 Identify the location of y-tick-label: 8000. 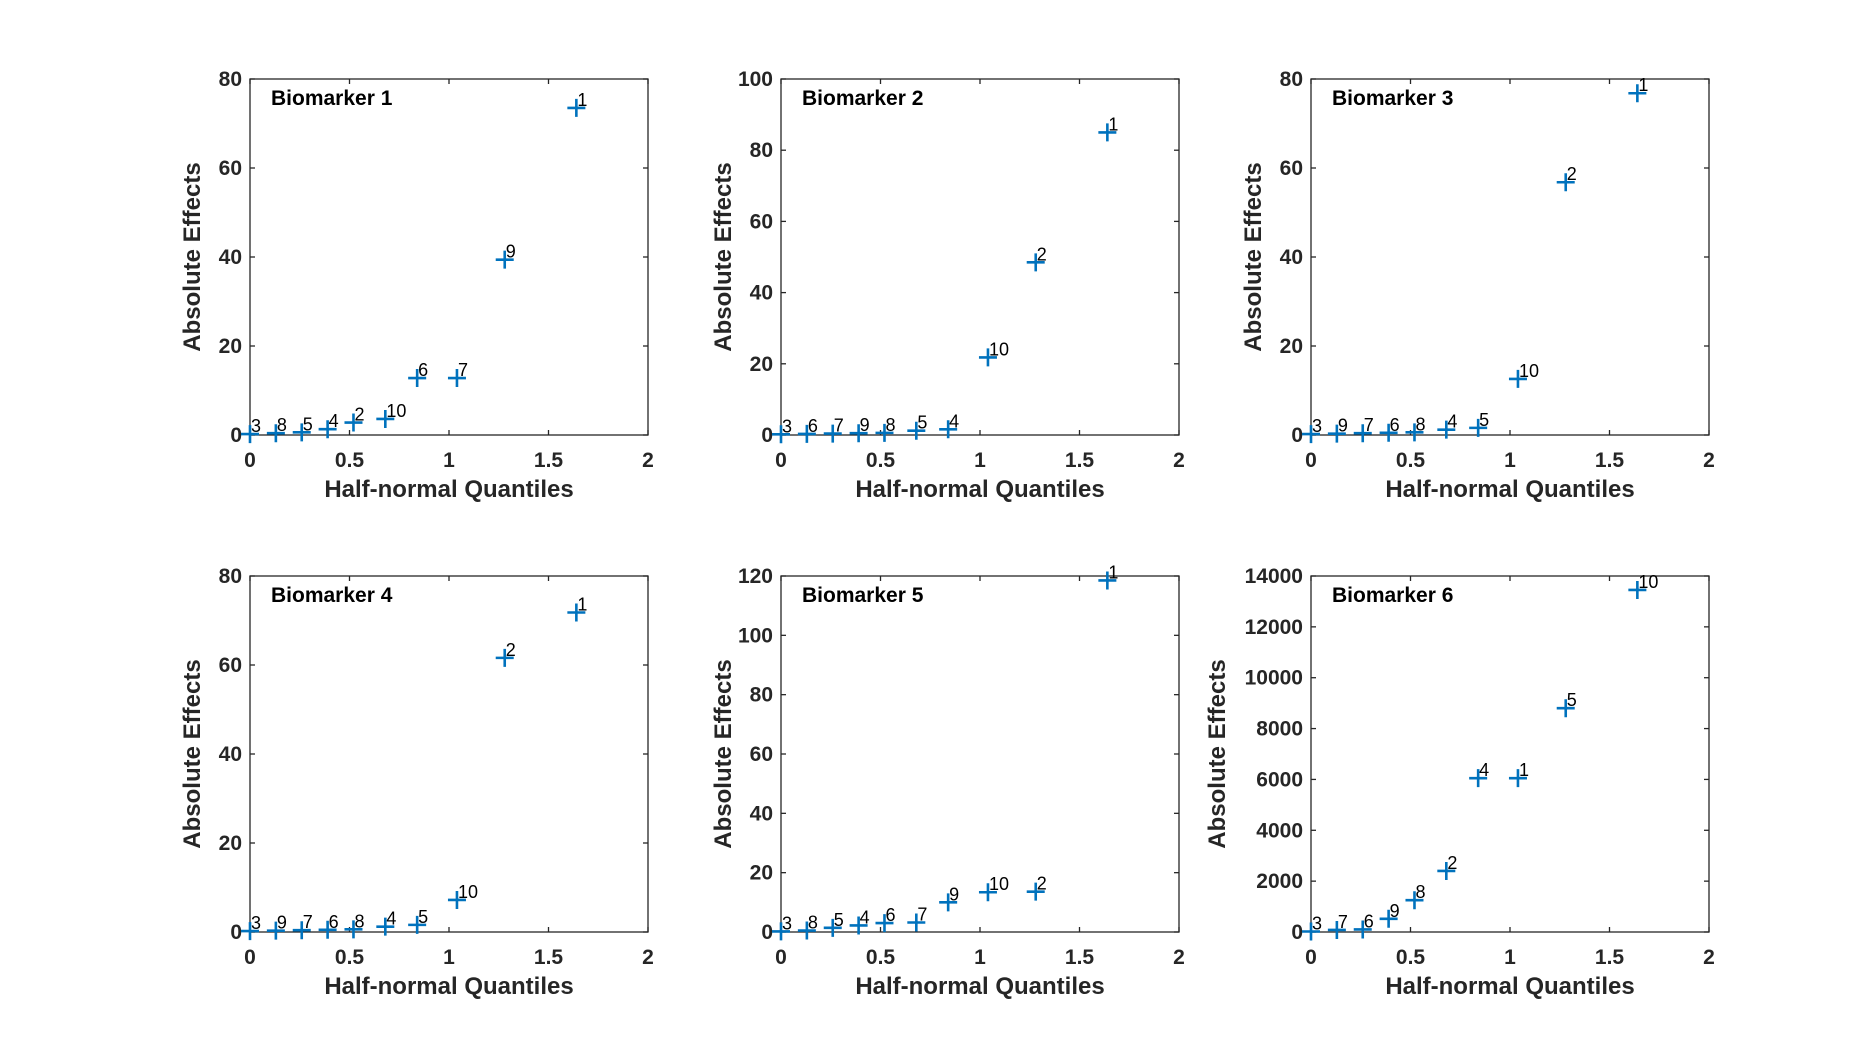
(1279, 729).